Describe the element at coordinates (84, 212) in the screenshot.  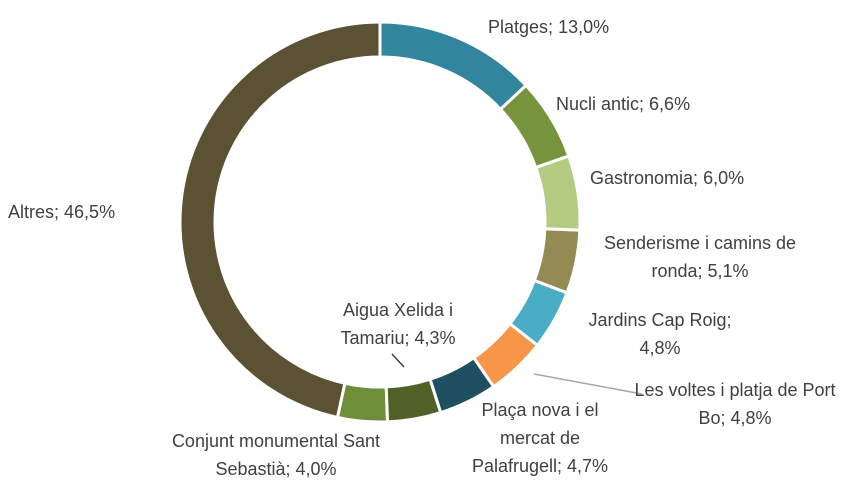
I see `value-label: 46,5%` at that location.